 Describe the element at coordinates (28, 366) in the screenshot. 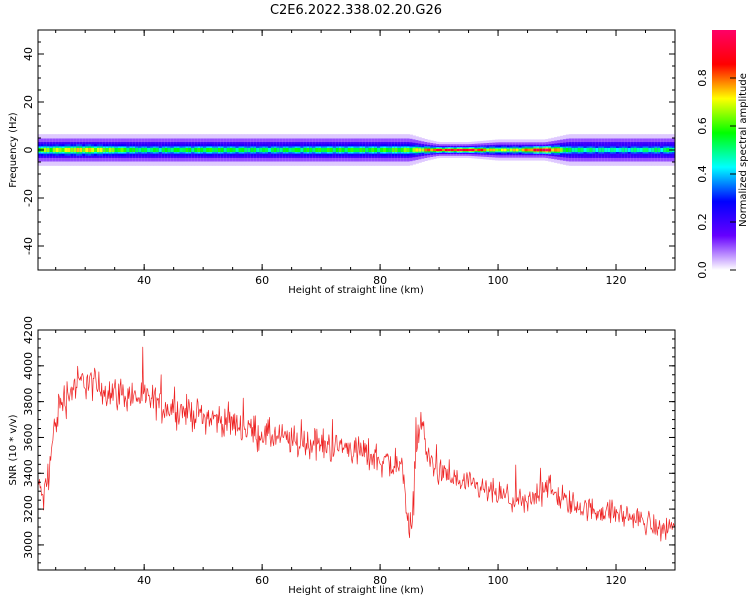

I see `y-tick-label: 4000` at that location.